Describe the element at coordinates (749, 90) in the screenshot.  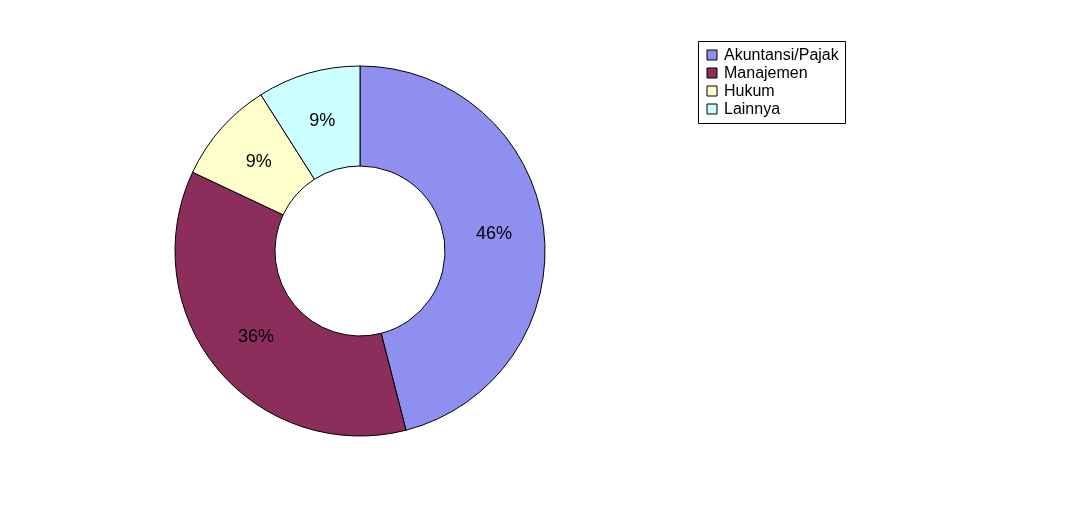
I see `legend-label: Hukum` at that location.